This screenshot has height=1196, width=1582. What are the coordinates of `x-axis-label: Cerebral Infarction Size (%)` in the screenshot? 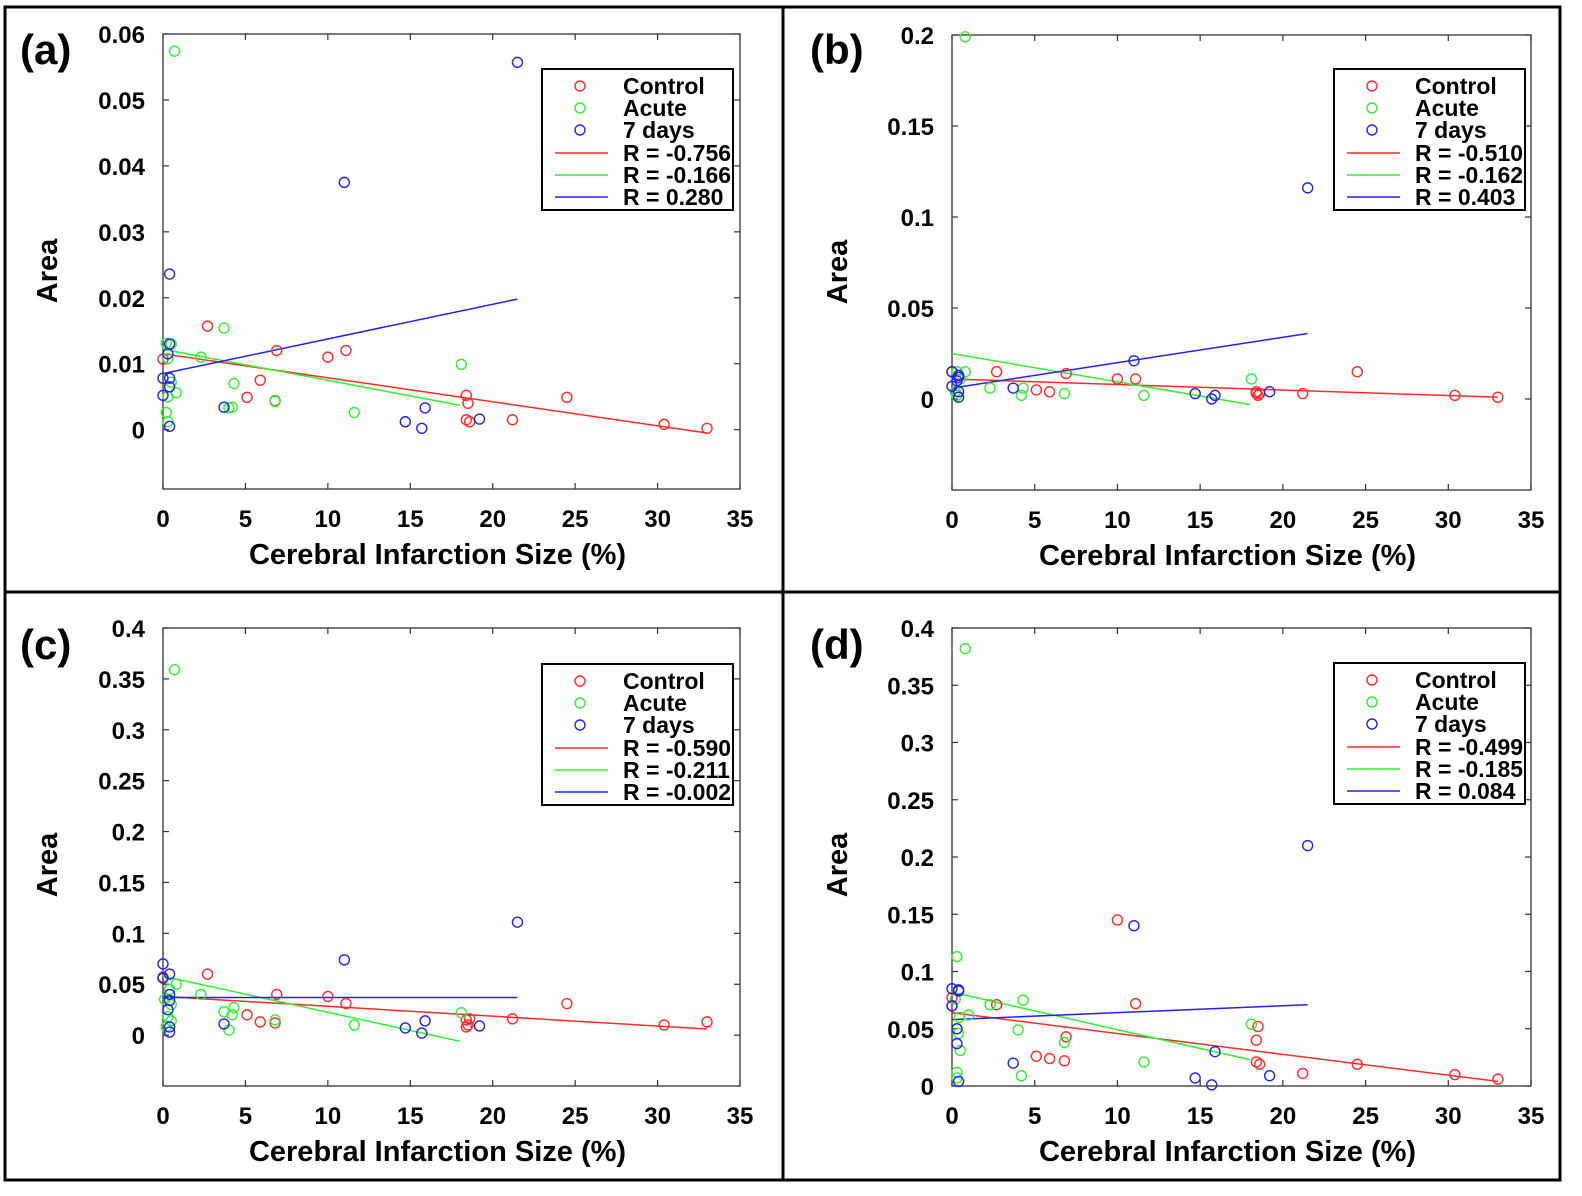 It's located at (1227, 556).